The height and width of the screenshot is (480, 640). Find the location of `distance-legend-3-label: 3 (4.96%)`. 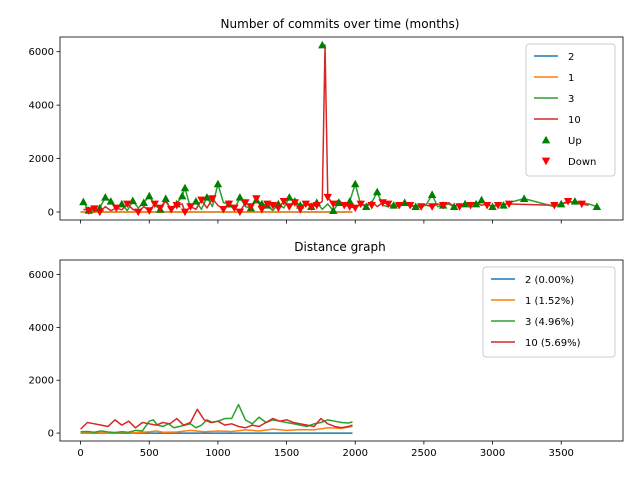

distance-legend-3-label: 3 (4.96%) is located at coordinates (549, 322).